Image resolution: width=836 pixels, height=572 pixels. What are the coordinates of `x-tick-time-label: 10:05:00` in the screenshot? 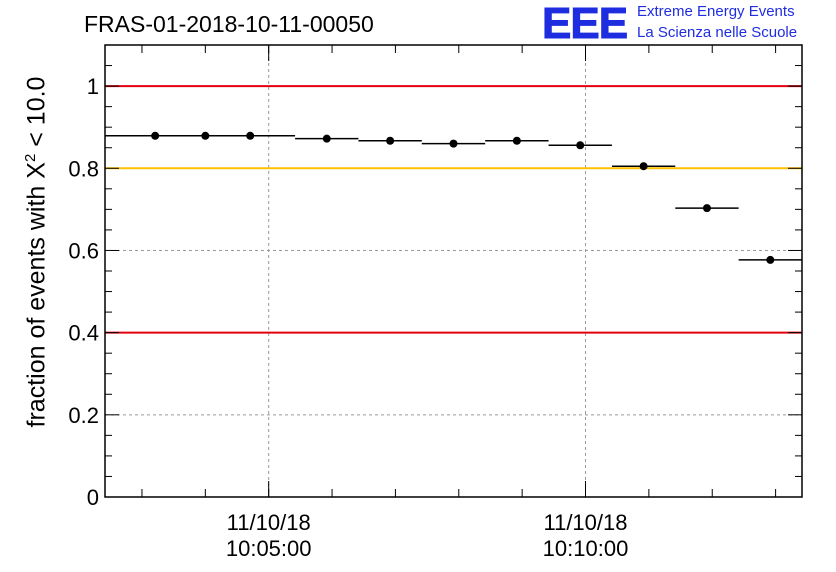 It's located at (269, 548).